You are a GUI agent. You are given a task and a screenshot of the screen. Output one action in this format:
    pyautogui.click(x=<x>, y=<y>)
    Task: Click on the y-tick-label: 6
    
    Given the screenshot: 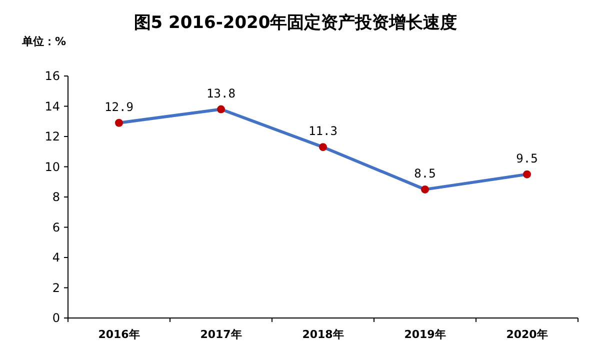 What is the action you would take?
    pyautogui.click(x=56, y=227)
    